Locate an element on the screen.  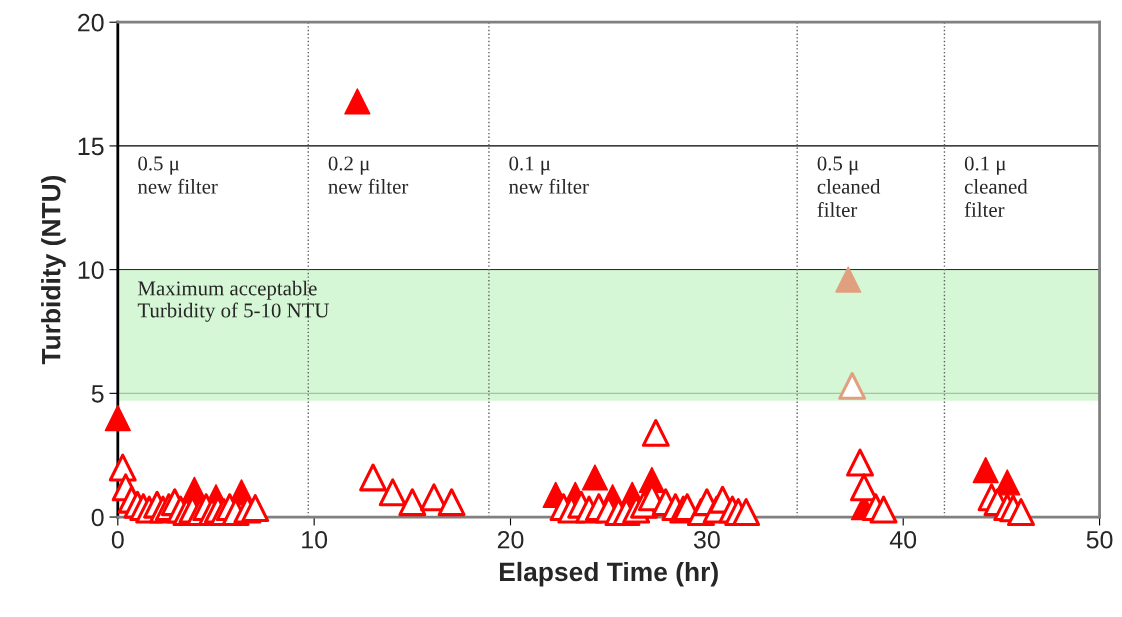
y-tick-label: 10 is located at coordinates (91, 270).